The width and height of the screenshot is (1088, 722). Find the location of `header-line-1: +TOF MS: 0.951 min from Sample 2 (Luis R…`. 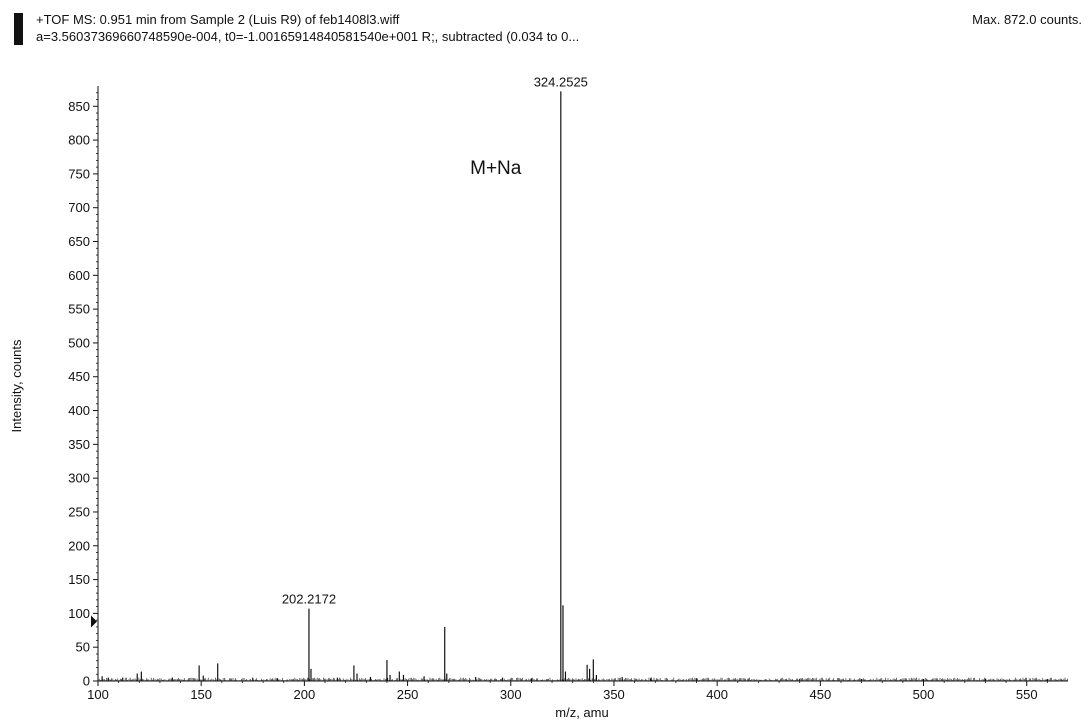

header-line-1: +TOF MS: 0.951 min from Sample 2 (Luis R… is located at coordinates (218, 19).